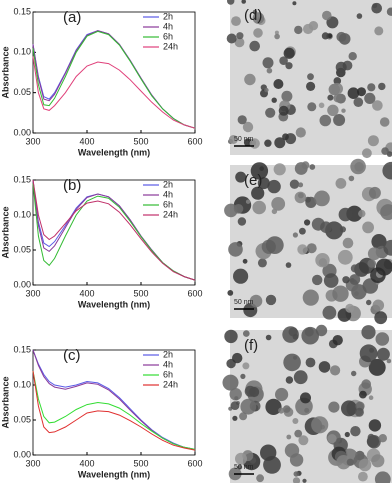 The height and width of the screenshot is (483, 392). Describe the element at coordinates (22, 92) in the screenshot. I see `y-tick-label: 0.05` at that location.